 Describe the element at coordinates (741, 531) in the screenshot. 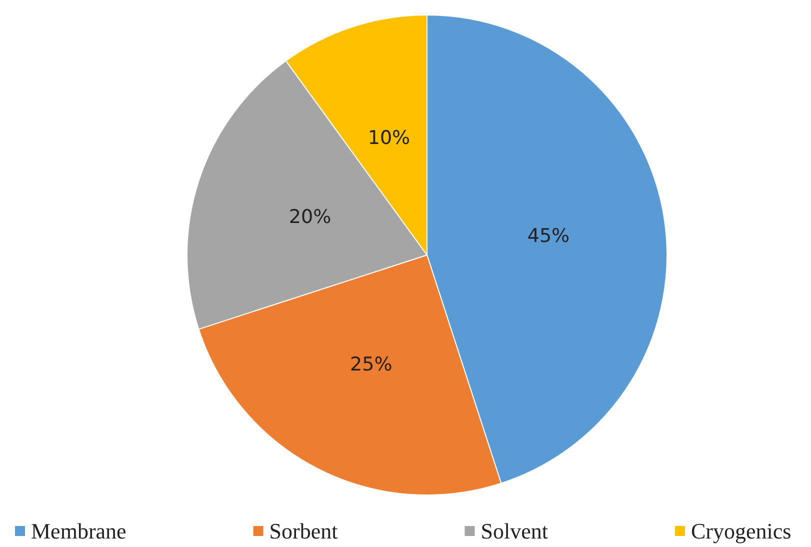

I see `legend-label: Cryogenics` at that location.